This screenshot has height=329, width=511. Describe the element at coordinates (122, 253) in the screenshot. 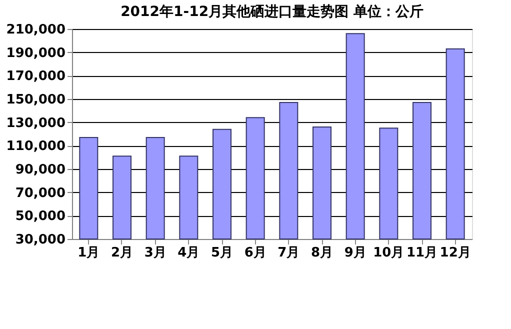

I see `x-tick-label: 2月` at that location.